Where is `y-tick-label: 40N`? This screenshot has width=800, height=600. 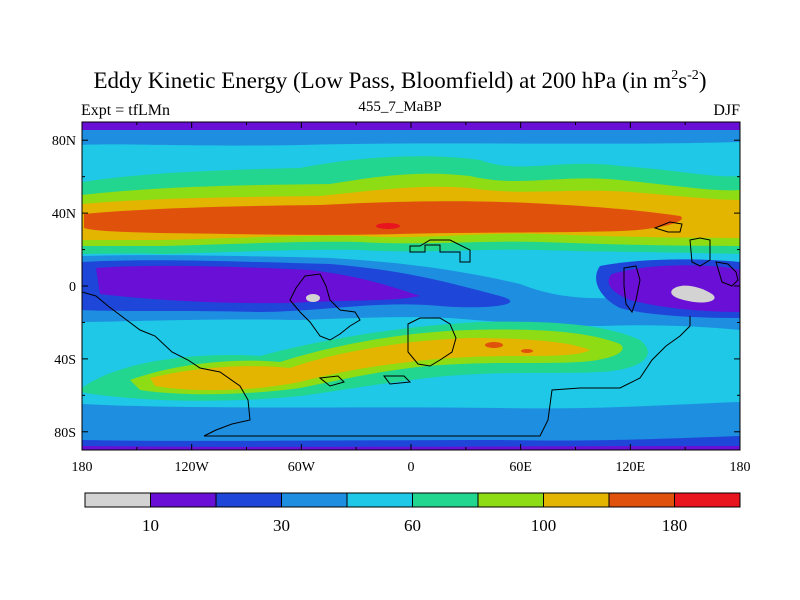
y-tick-label: 40N is located at coordinates (64, 214).